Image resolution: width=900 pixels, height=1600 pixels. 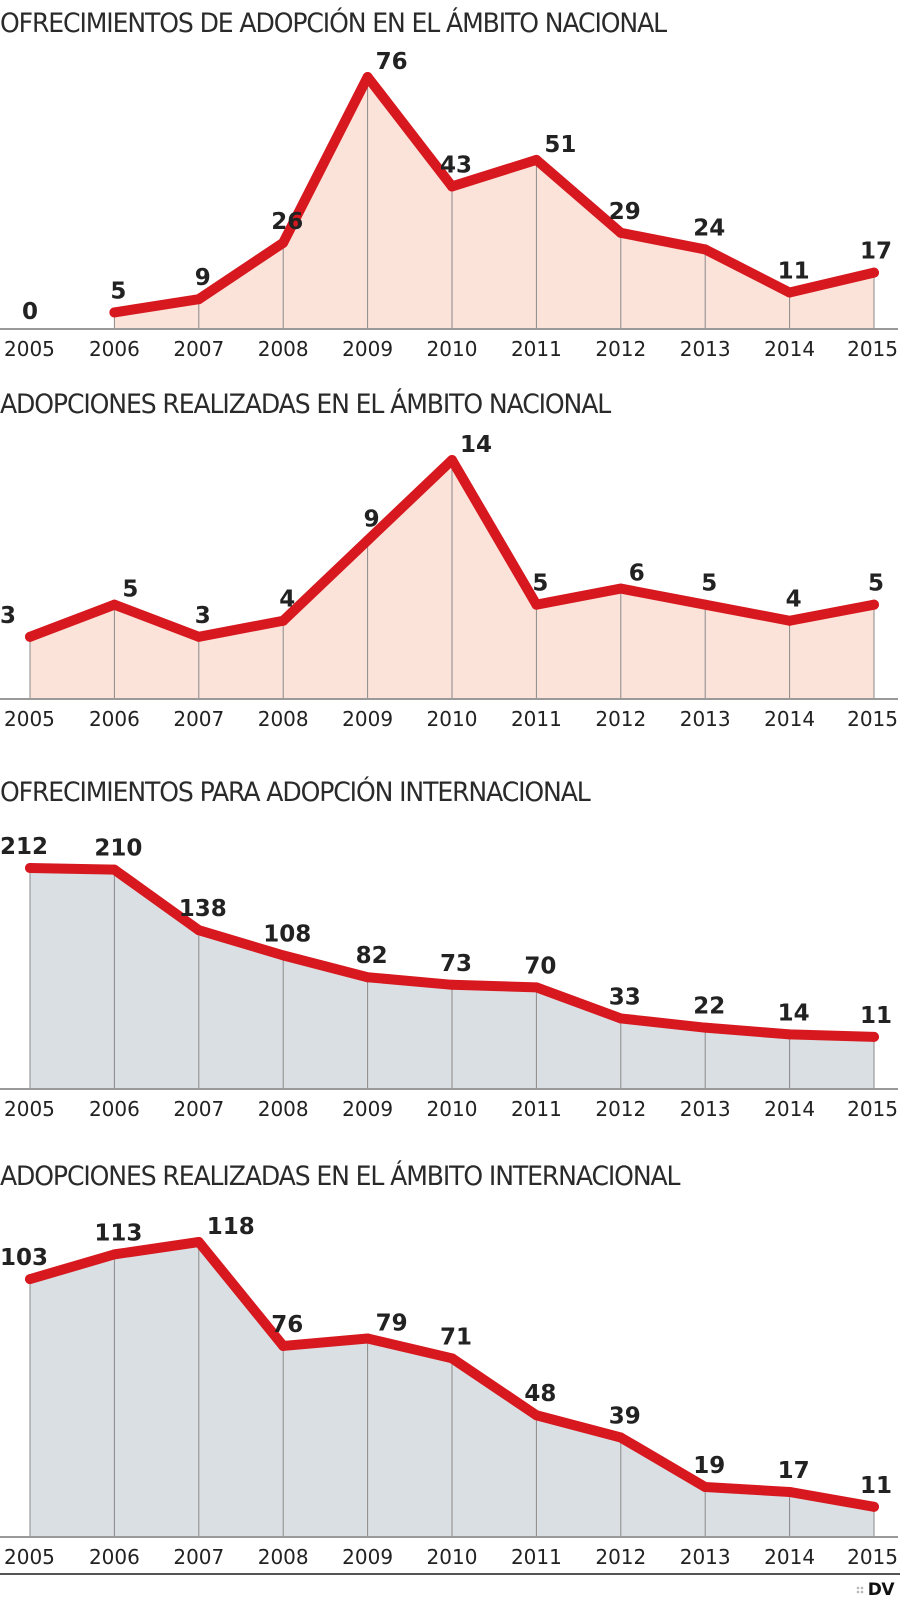 I want to click on value-label-2014: 4, so click(x=794, y=600).